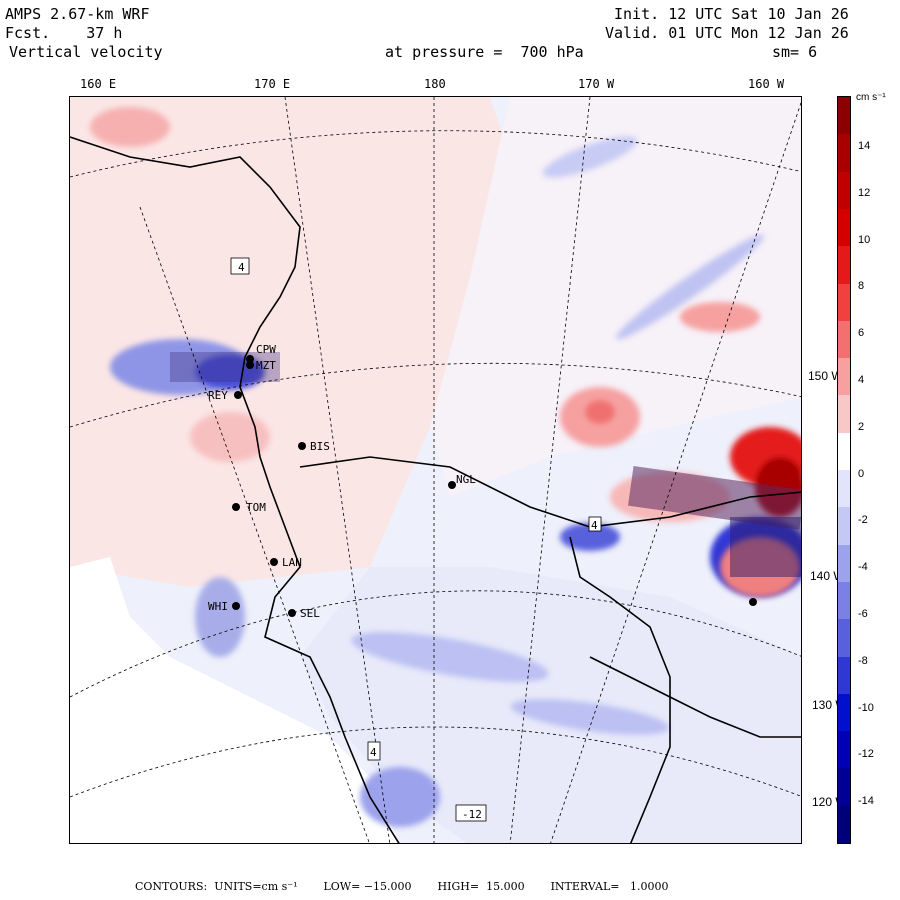 The width and height of the screenshot is (900, 900). I want to click on station-label-whi: WHI, so click(218, 606).